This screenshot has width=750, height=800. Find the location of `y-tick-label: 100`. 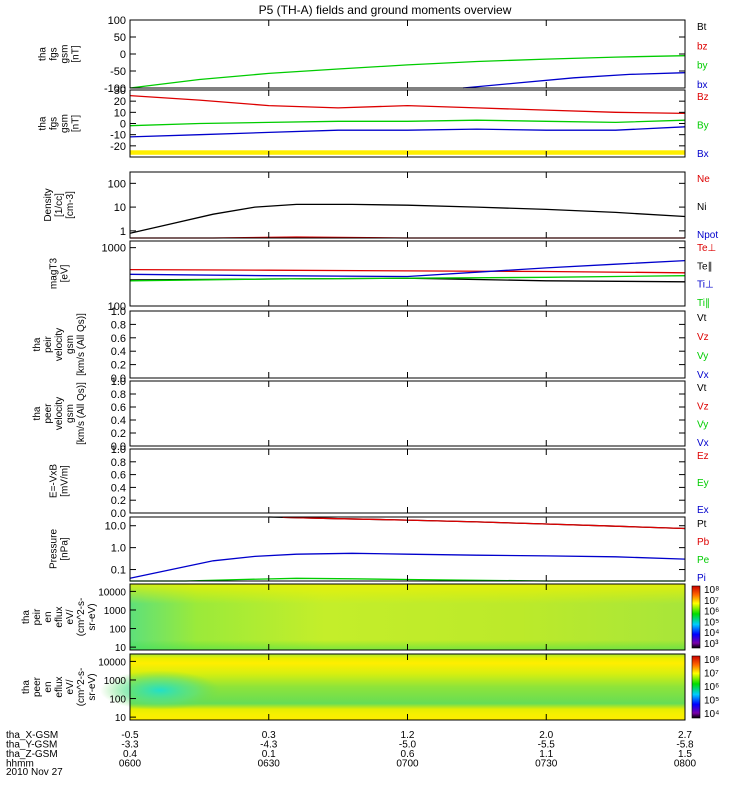

y-tick-label: 100 is located at coordinates (117, 307).